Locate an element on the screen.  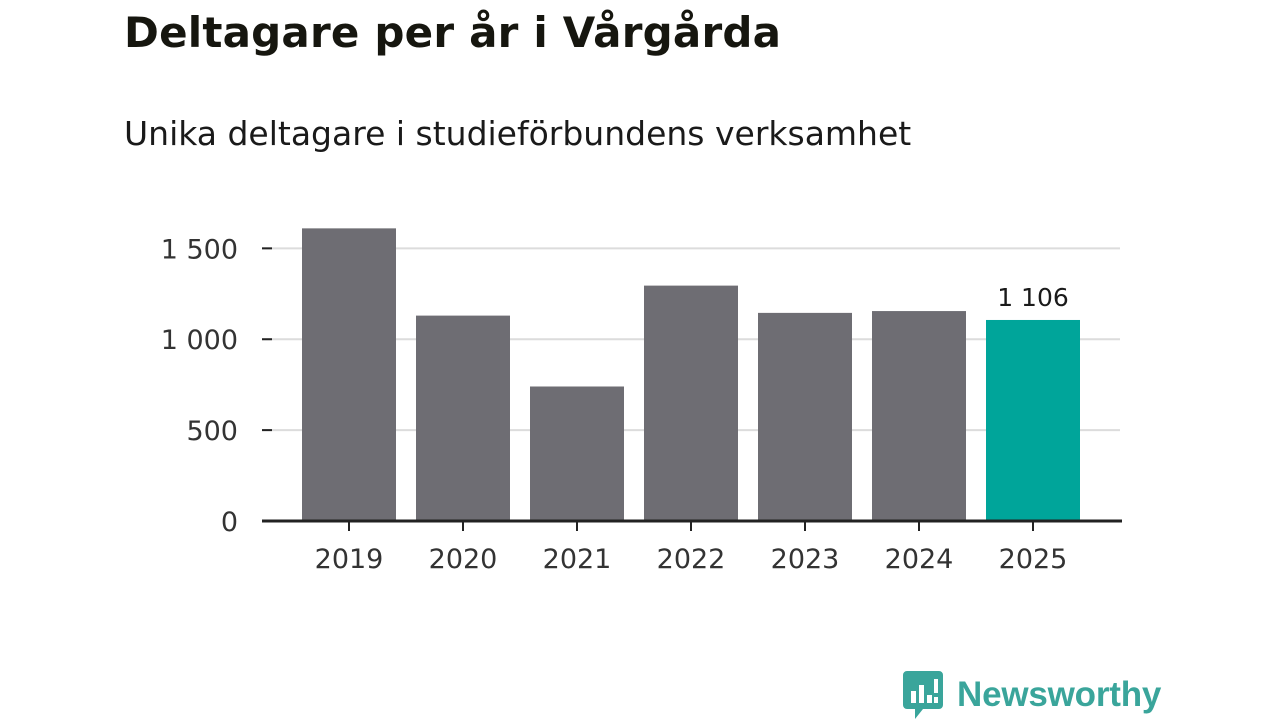
bar-chart-speech-bubble-icon is located at coordinates (923, 695).